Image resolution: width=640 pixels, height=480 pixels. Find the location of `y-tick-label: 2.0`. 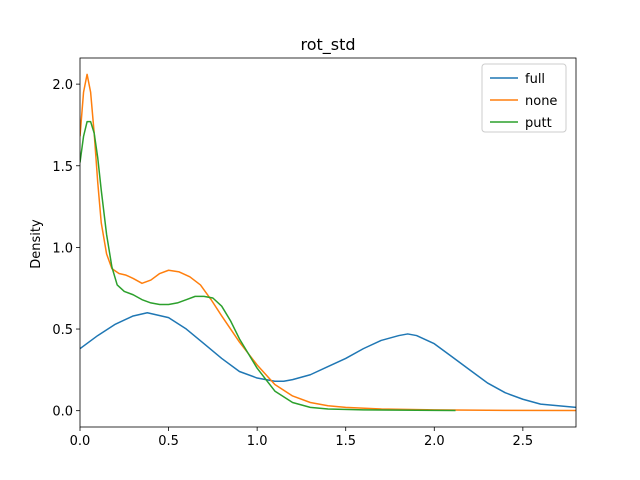

y-tick-label: 2.0 is located at coordinates (62, 85).